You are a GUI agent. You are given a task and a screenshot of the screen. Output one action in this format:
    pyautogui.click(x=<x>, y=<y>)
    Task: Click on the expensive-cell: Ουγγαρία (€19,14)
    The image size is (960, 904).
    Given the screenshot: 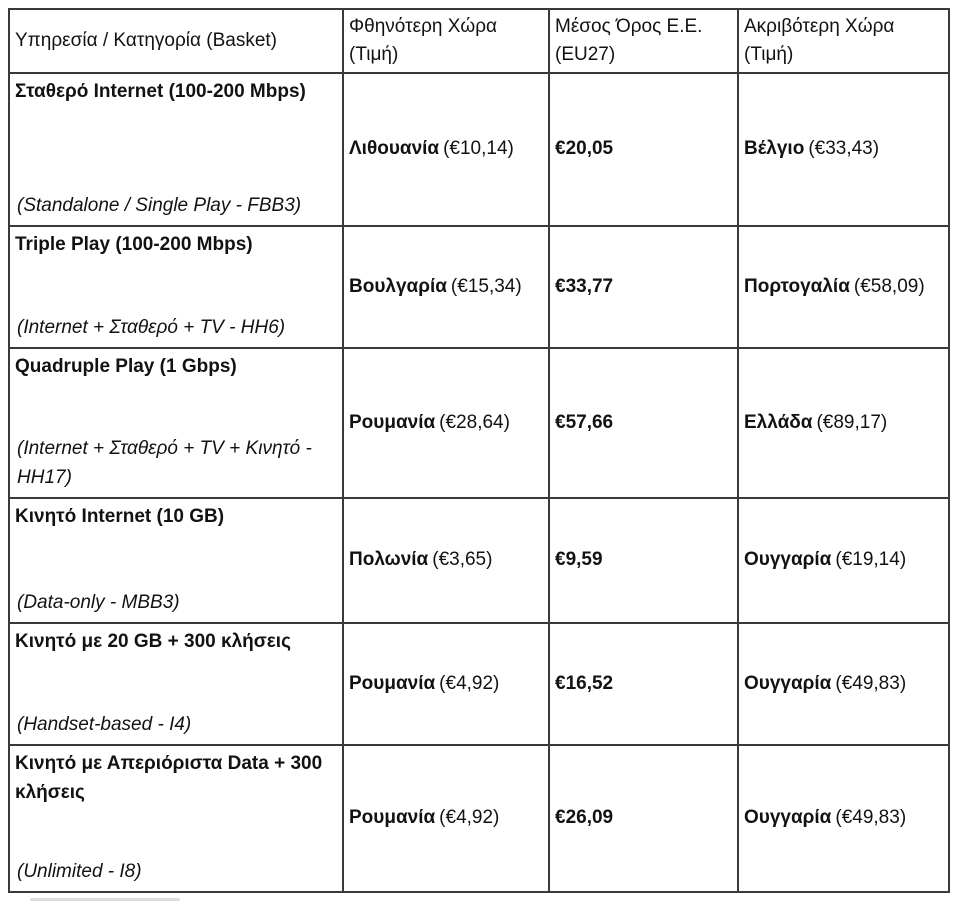 What is the action you would take?
    pyautogui.click(x=843, y=560)
    